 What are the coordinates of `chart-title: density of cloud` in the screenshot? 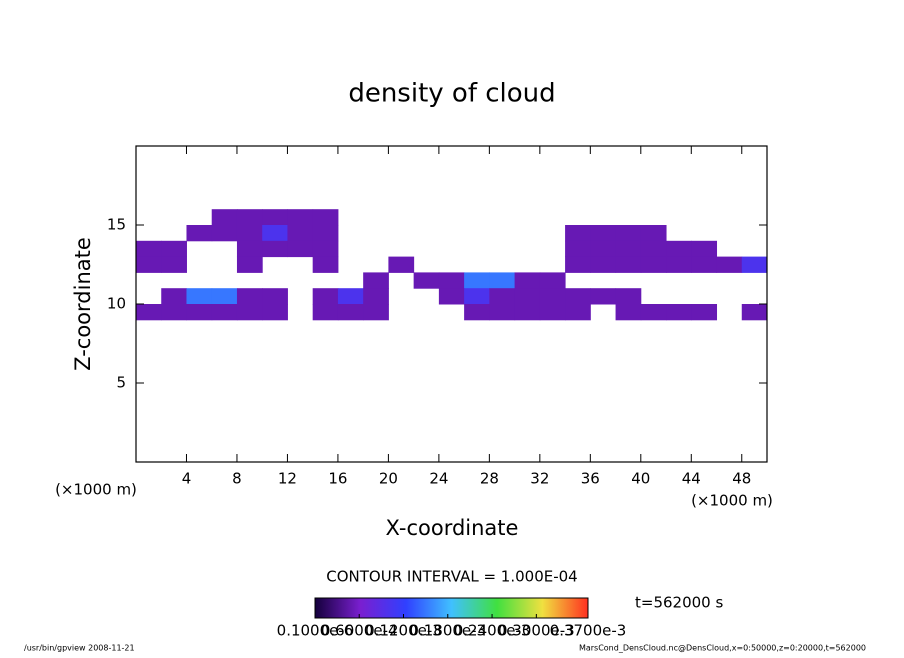 It's located at (451, 94).